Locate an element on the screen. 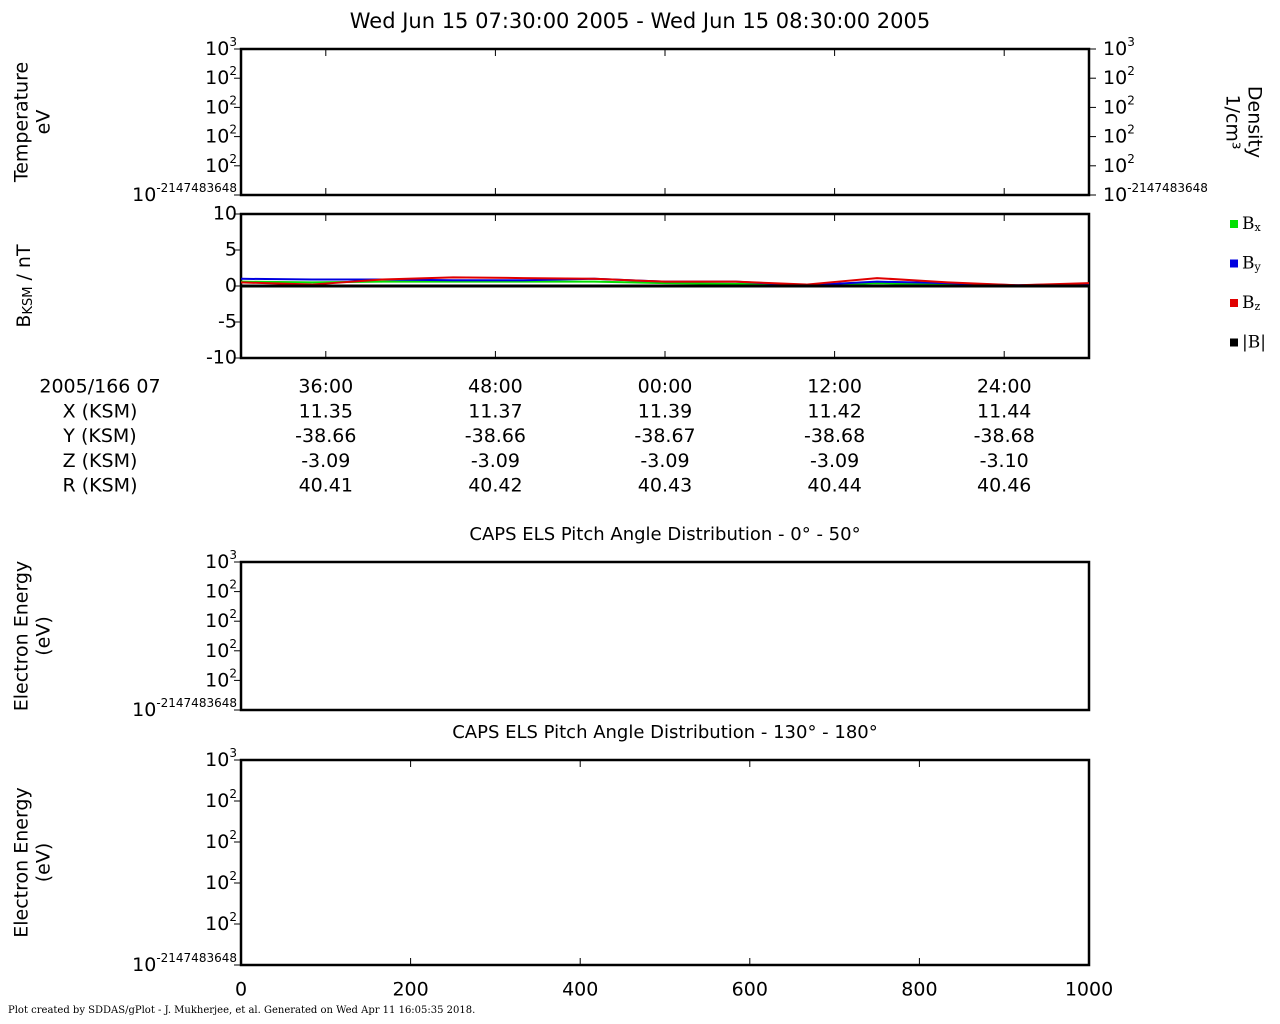 The image size is (1280, 1024). legend-label: Bx is located at coordinates (1252, 224).